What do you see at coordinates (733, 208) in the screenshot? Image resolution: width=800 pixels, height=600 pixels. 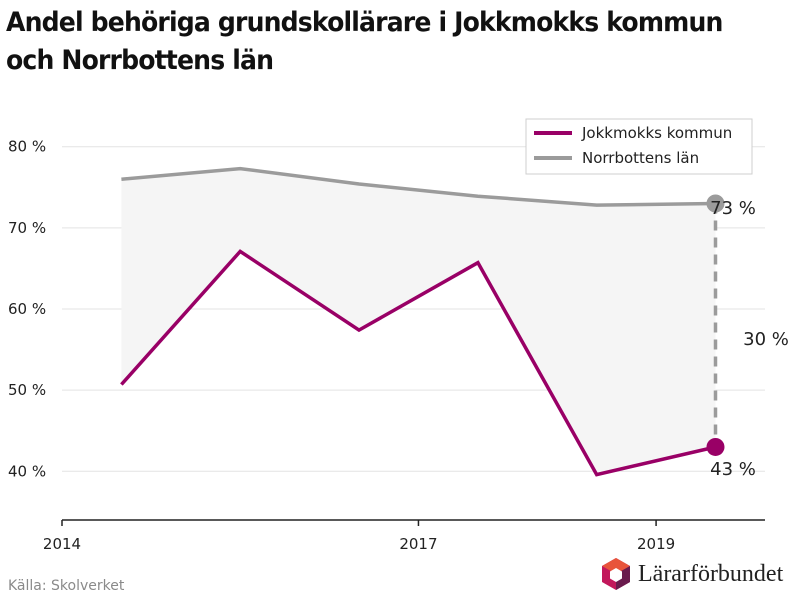 I see `end-label-norrbottens-lan: 73 %` at bounding box center [733, 208].